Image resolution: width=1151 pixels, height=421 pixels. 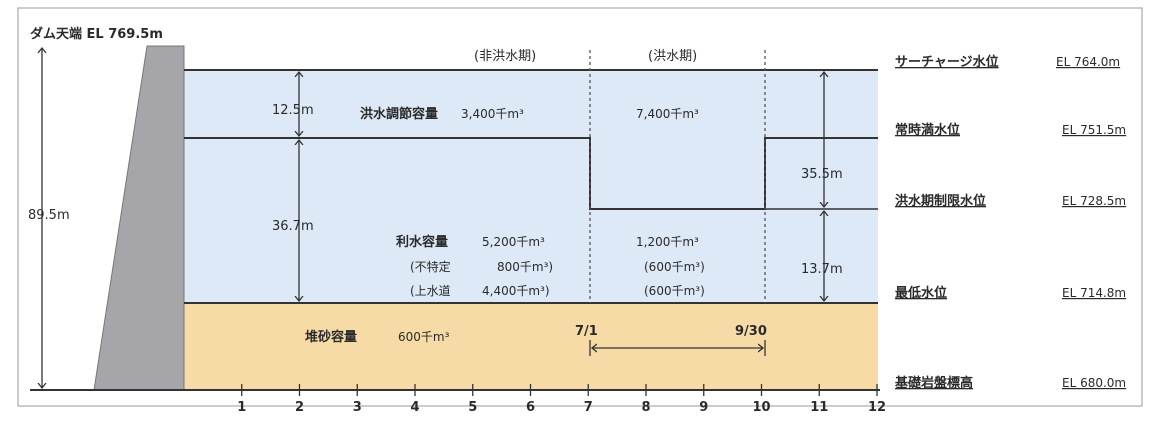 What do you see at coordinates (1094, 130) in the screenshot?
I see `level-value: EL 751.5m` at bounding box center [1094, 130].